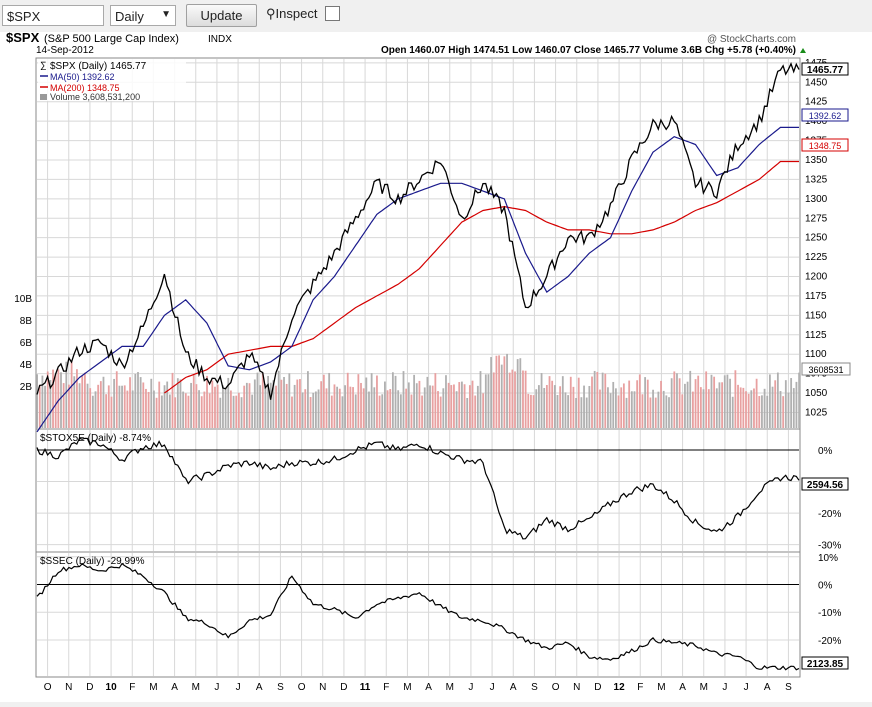  Describe the element at coordinates (365, 687) in the screenshot. I see `x-axis-label: 11` at that location.